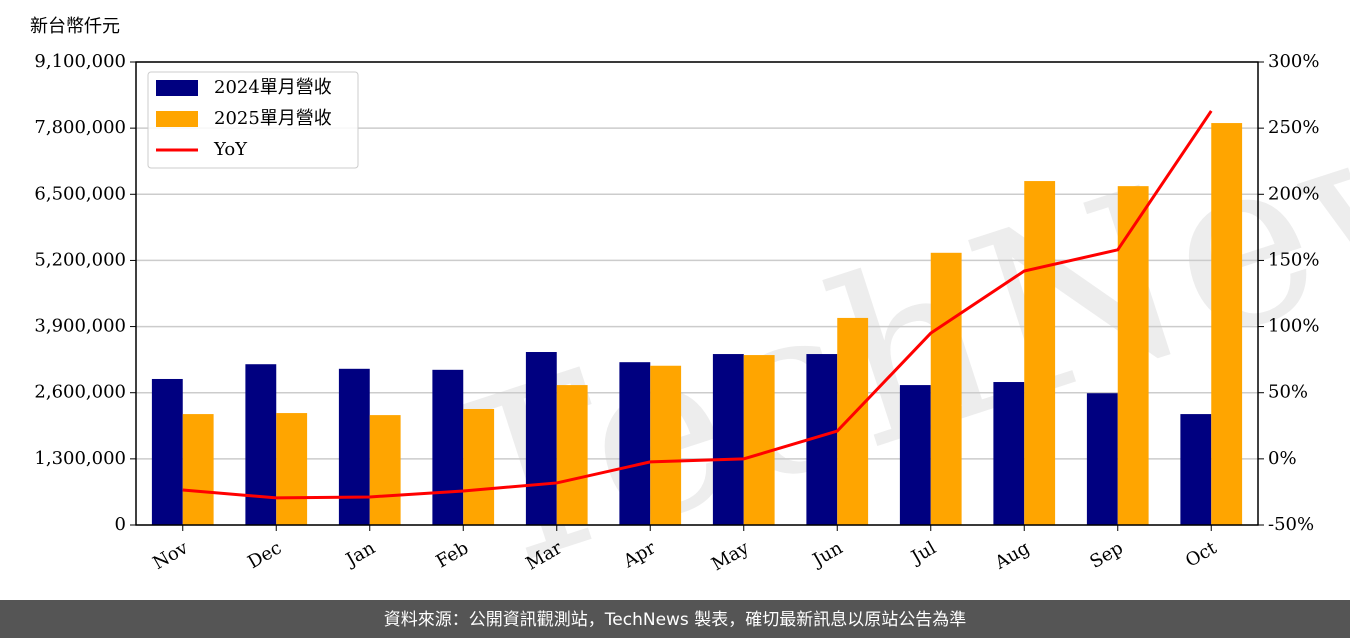 This screenshot has width=1350, height=638. I want to click on y2-tick-label: 250%, so click(1293, 127).